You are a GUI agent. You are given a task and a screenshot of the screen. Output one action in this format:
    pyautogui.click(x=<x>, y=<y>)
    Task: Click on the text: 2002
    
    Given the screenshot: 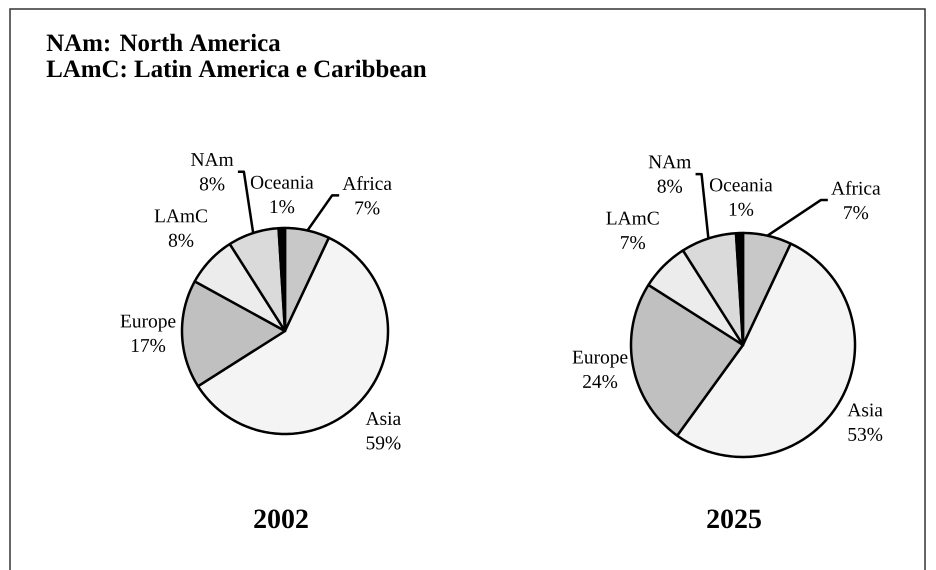 What is the action you would take?
    pyautogui.click(x=281, y=518)
    